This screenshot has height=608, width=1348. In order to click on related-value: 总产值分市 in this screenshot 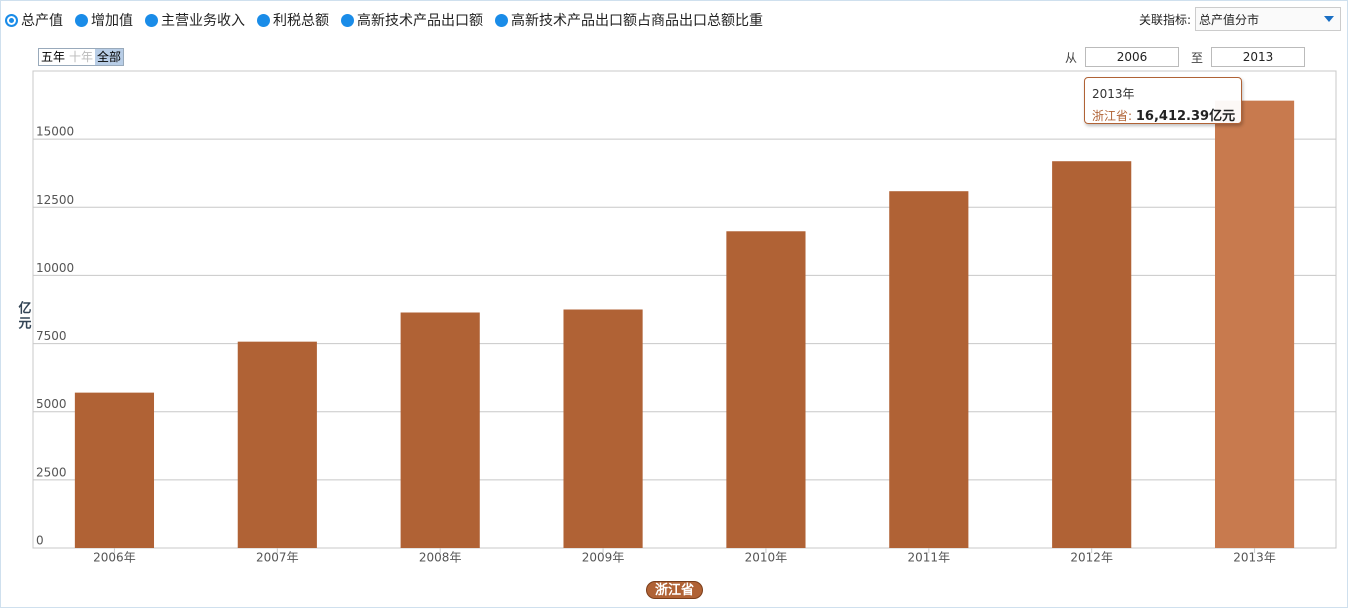, I will do `click(1229, 19)`.